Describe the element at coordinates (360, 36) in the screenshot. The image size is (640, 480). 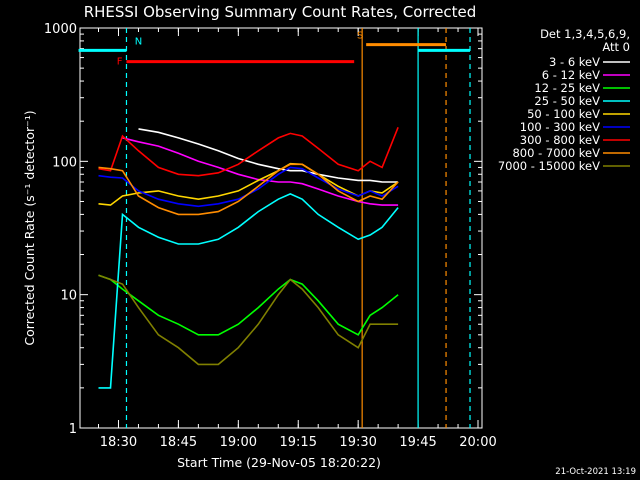
I see `flag-label: S` at that location.